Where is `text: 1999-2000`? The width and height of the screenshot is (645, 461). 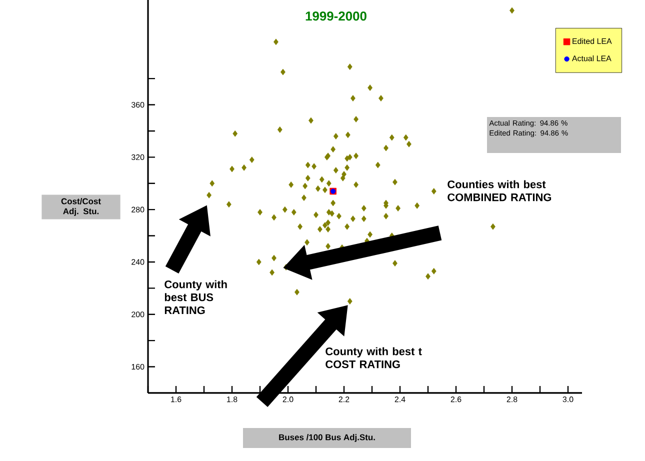 text: 1999-2000 is located at coordinates (336, 16).